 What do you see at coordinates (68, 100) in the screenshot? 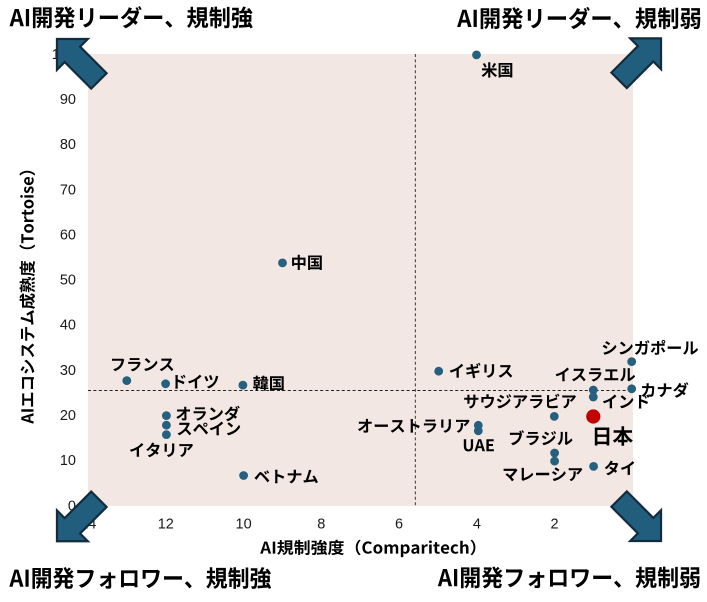
I see `svg-text: 90` at bounding box center [68, 100].